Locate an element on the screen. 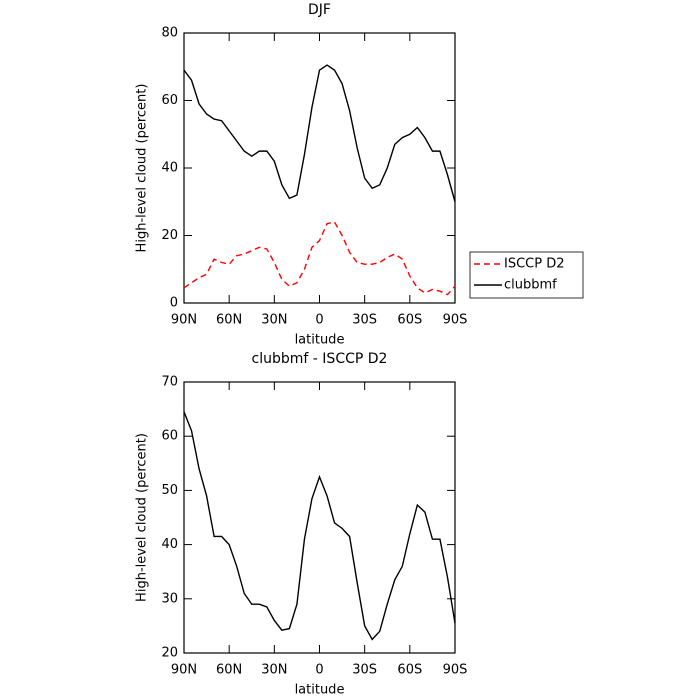  y-tick-label: 0 is located at coordinates (174, 303).